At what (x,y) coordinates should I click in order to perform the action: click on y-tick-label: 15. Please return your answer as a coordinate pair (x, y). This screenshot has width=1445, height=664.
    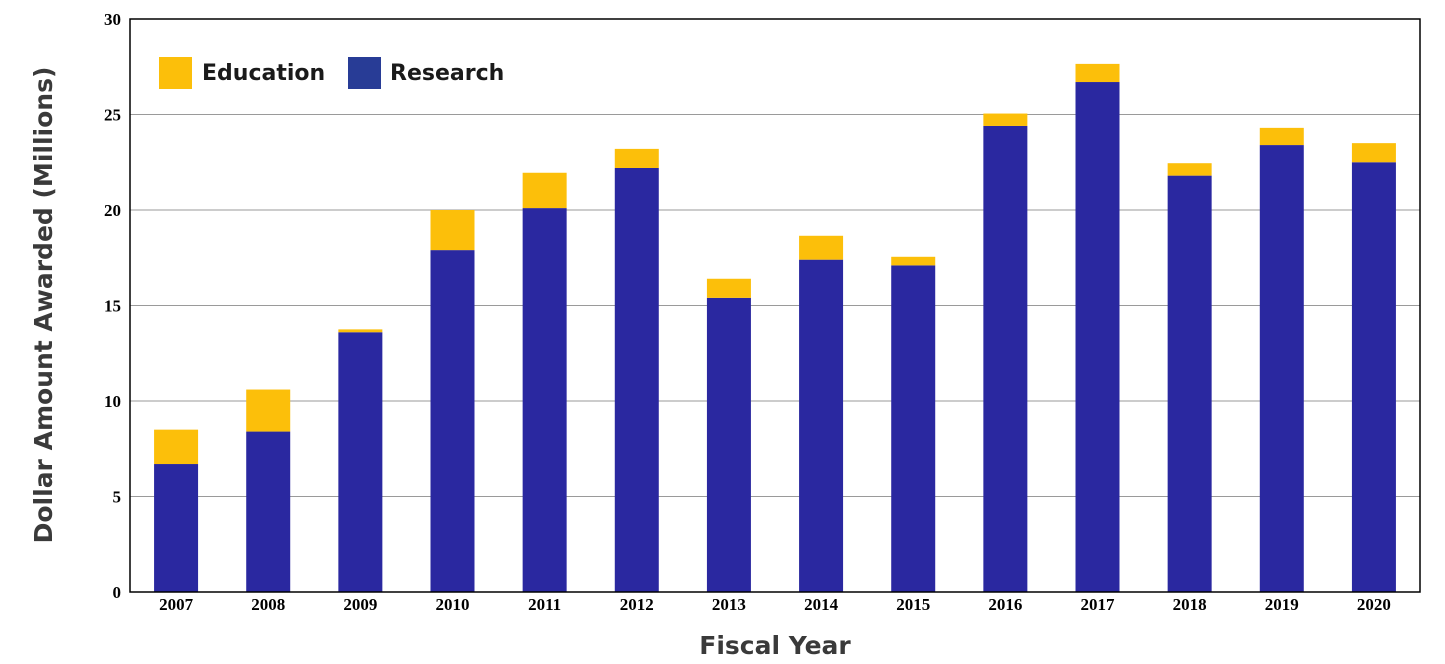
    Looking at the image, I should click on (112, 306).